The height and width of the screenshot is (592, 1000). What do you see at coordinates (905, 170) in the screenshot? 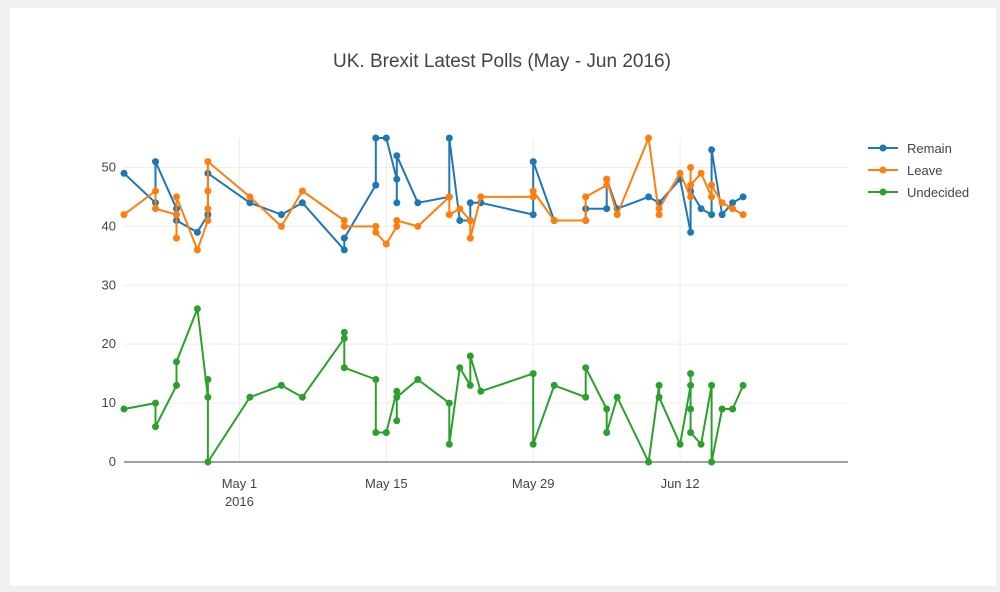
I see `legend-item-leave: Leave` at bounding box center [905, 170].